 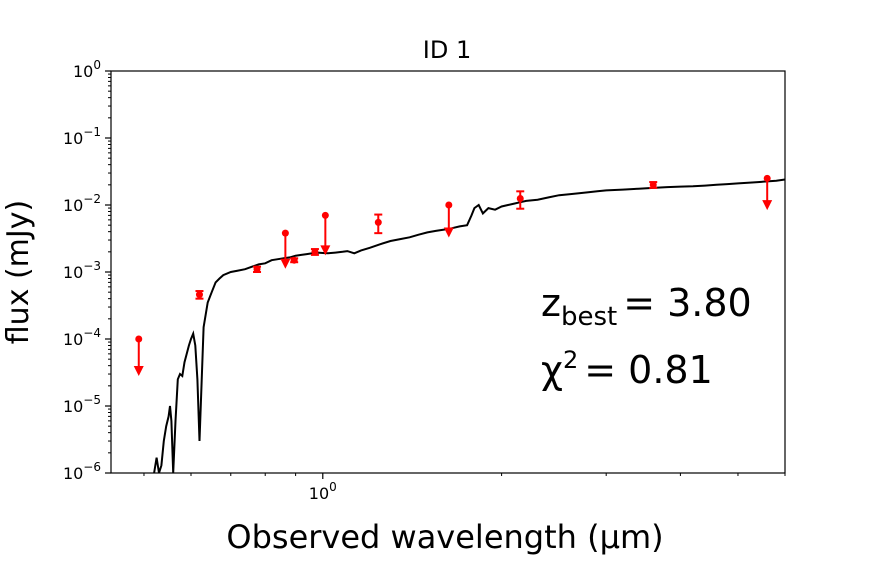 What do you see at coordinates (570, 360) in the screenshot?
I see `chi-superscript: 2` at bounding box center [570, 360].